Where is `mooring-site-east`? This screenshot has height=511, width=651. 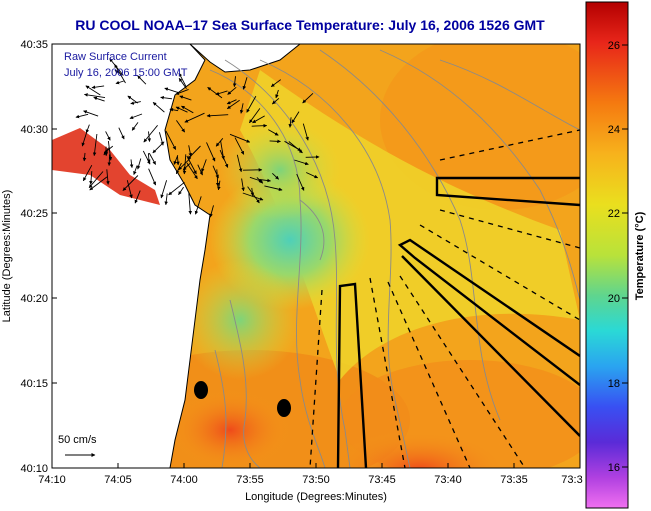
mooring-site-east is located at coordinates (284, 408).